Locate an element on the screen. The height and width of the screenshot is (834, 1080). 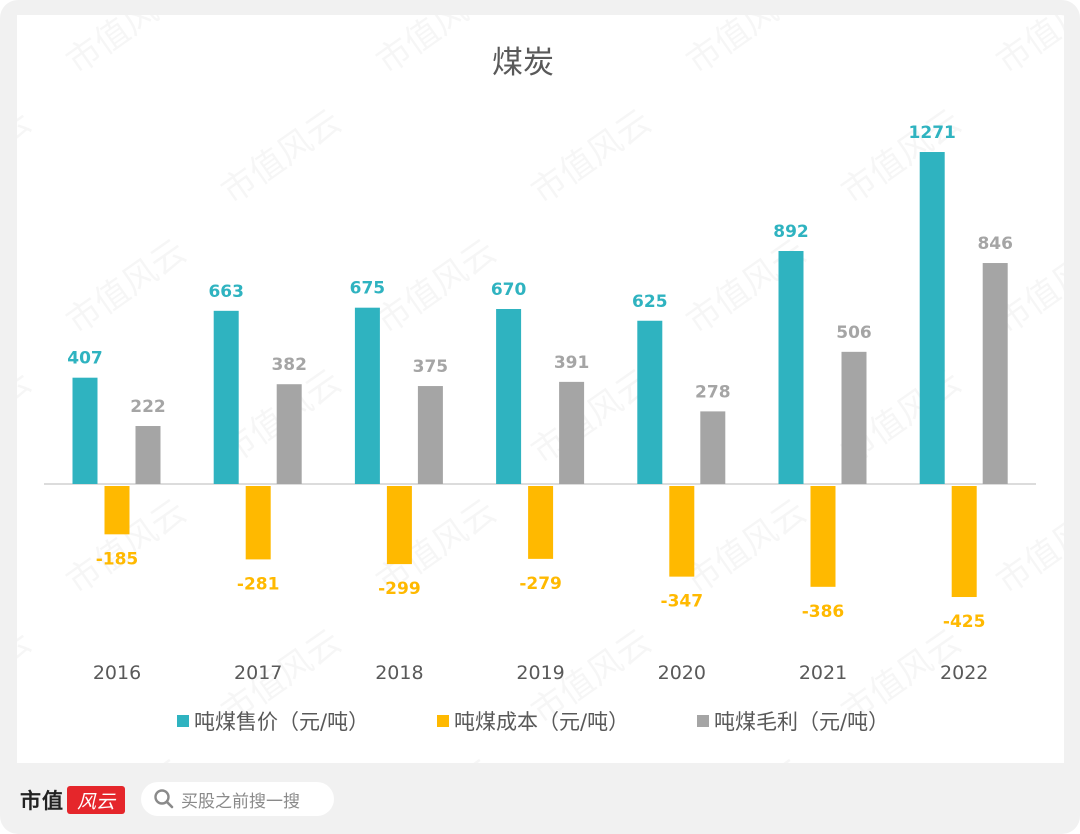
brand-text: 市值 is located at coordinates (42, 800).